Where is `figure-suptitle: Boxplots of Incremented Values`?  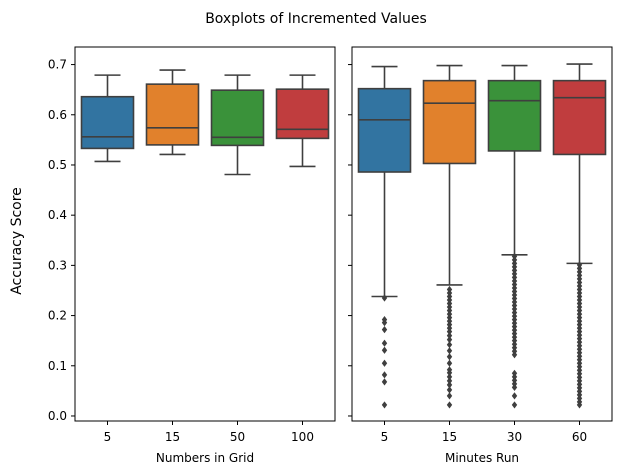
figure-suptitle: Boxplots of Incremented Values is located at coordinates (316, 19).